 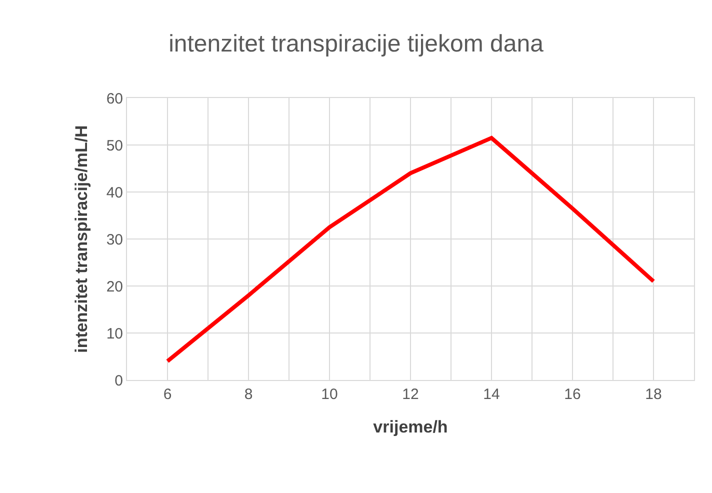 What do you see at coordinates (114, 333) in the screenshot?
I see `y-tick-label: 10` at bounding box center [114, 333].